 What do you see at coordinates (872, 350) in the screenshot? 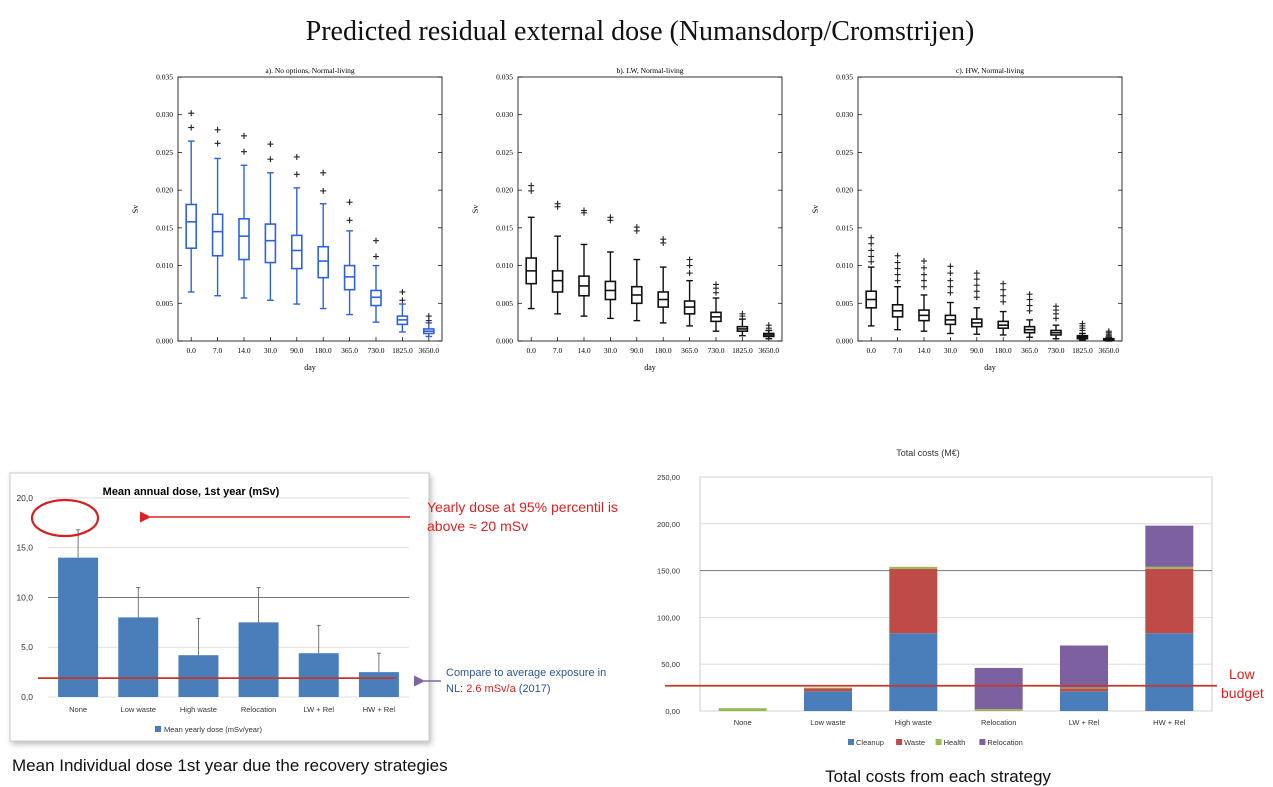
I see `x-tick-label: 0.0` at bounding box center [872, 350].